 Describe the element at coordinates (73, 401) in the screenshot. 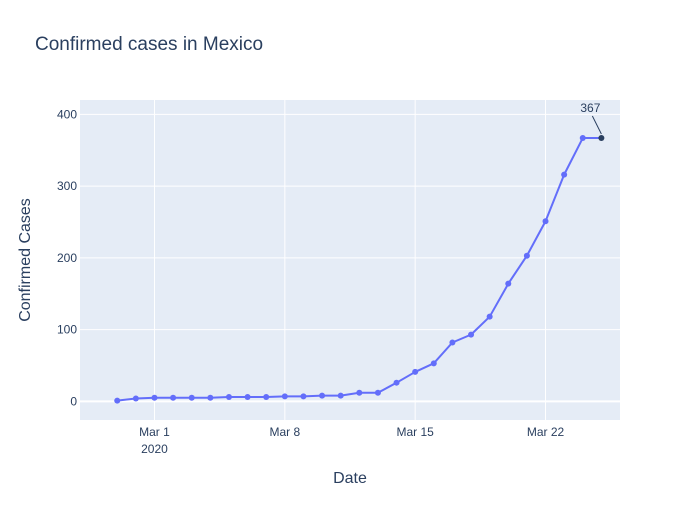

I see `y-tick-label: 0` at that location.